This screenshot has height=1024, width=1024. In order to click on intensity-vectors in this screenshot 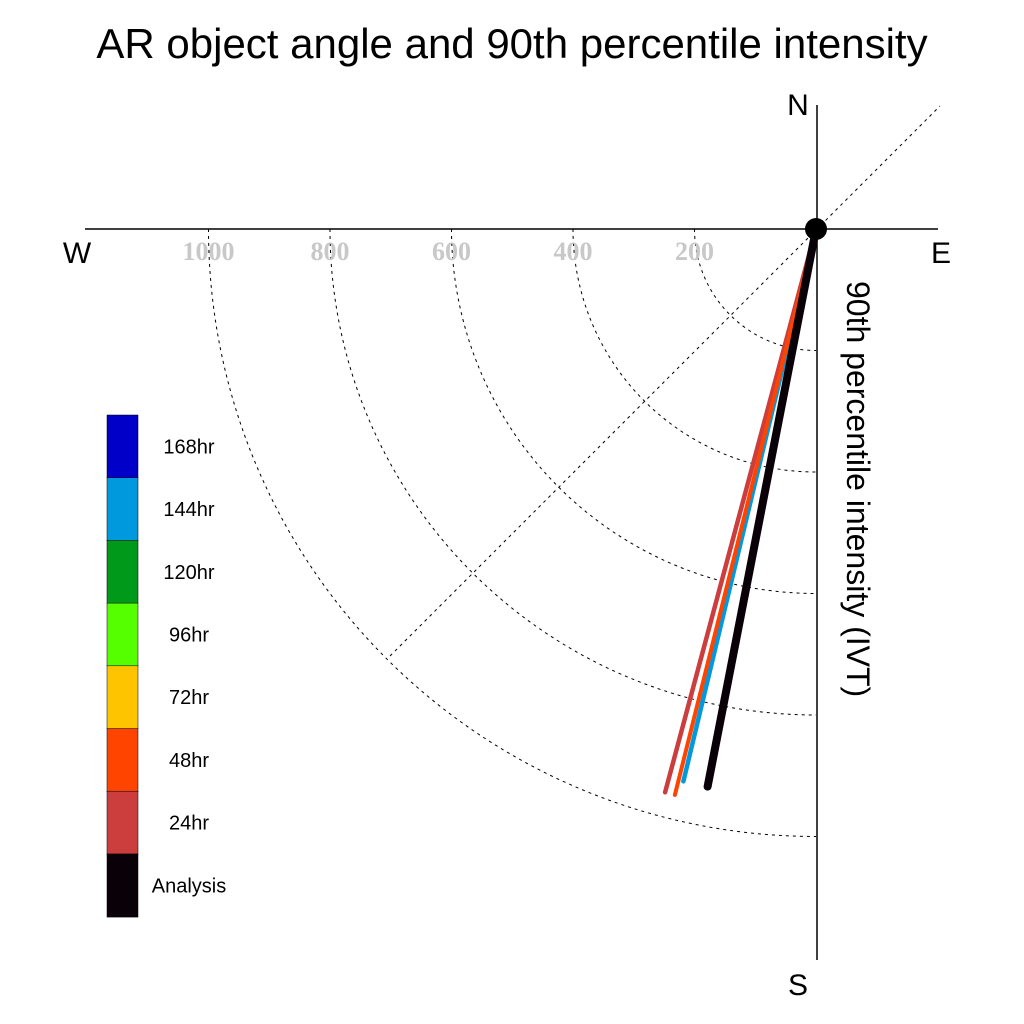, I will do `click(741, 511)`.